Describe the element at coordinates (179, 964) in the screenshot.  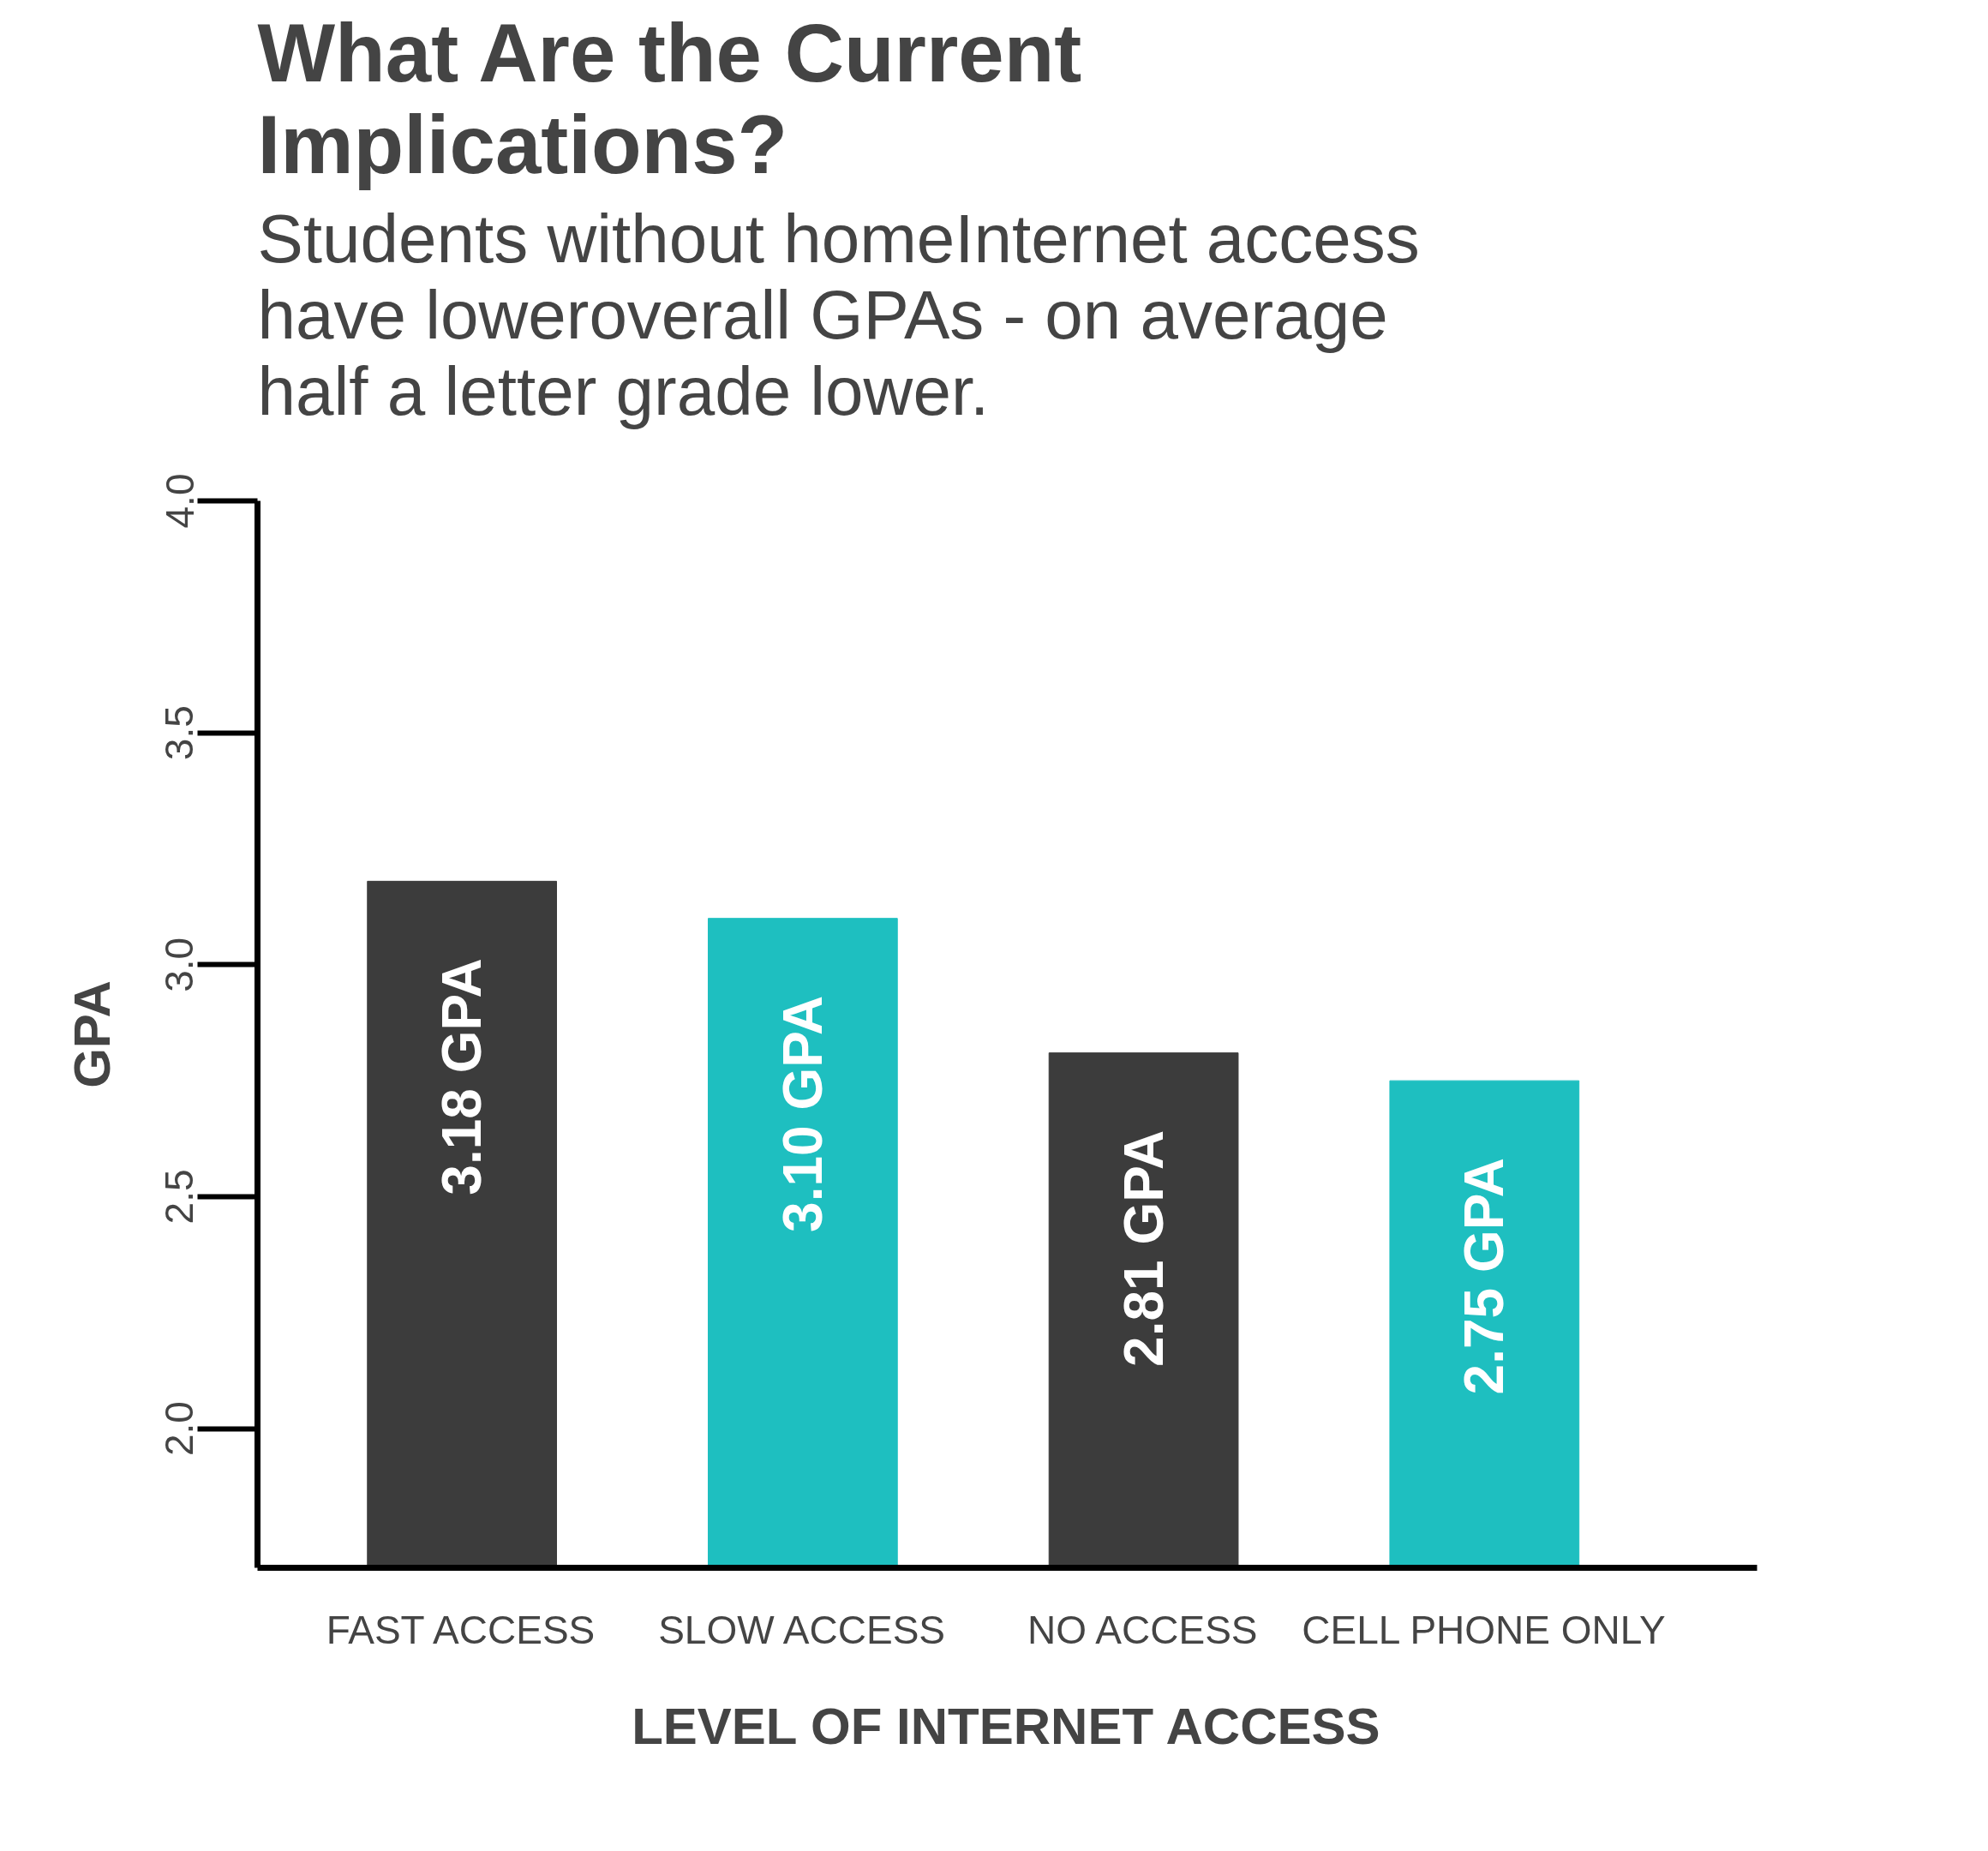
I see `y-tick-label: 3.0` at that location.